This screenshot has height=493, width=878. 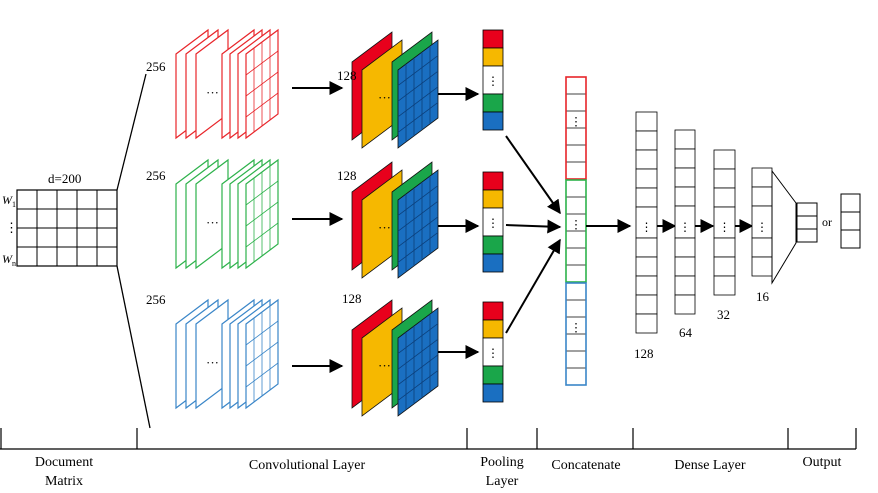 What do you see at coordinates (307, 465) in the screenshot?
I see `section-convolutional: Convolutional Layer` at bounding box center [307, 465].